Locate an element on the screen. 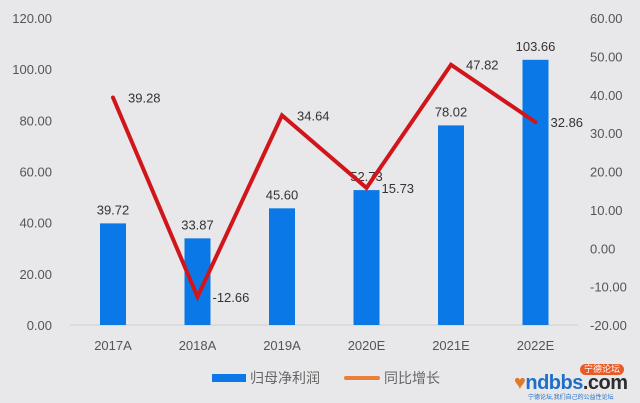 The height and width of the screenshot is (403, 640). bar-data-label: 33.87 is located at coordinates (197, 224).